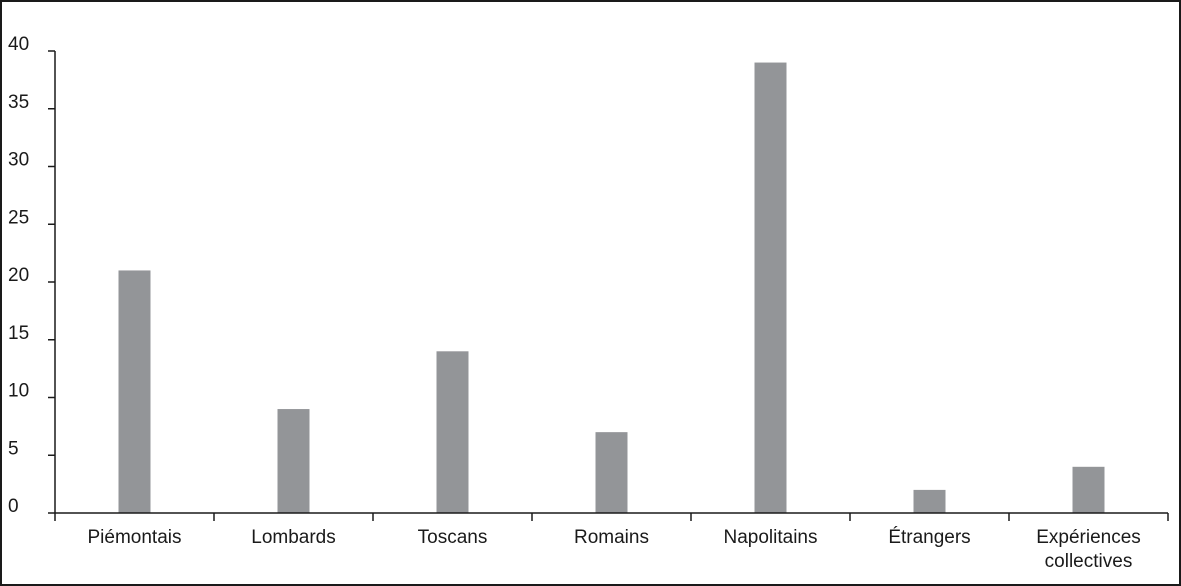 This screenshot has width=1181, height=586. I want to click on x-tick-label: Lombards, so click(293, 537).